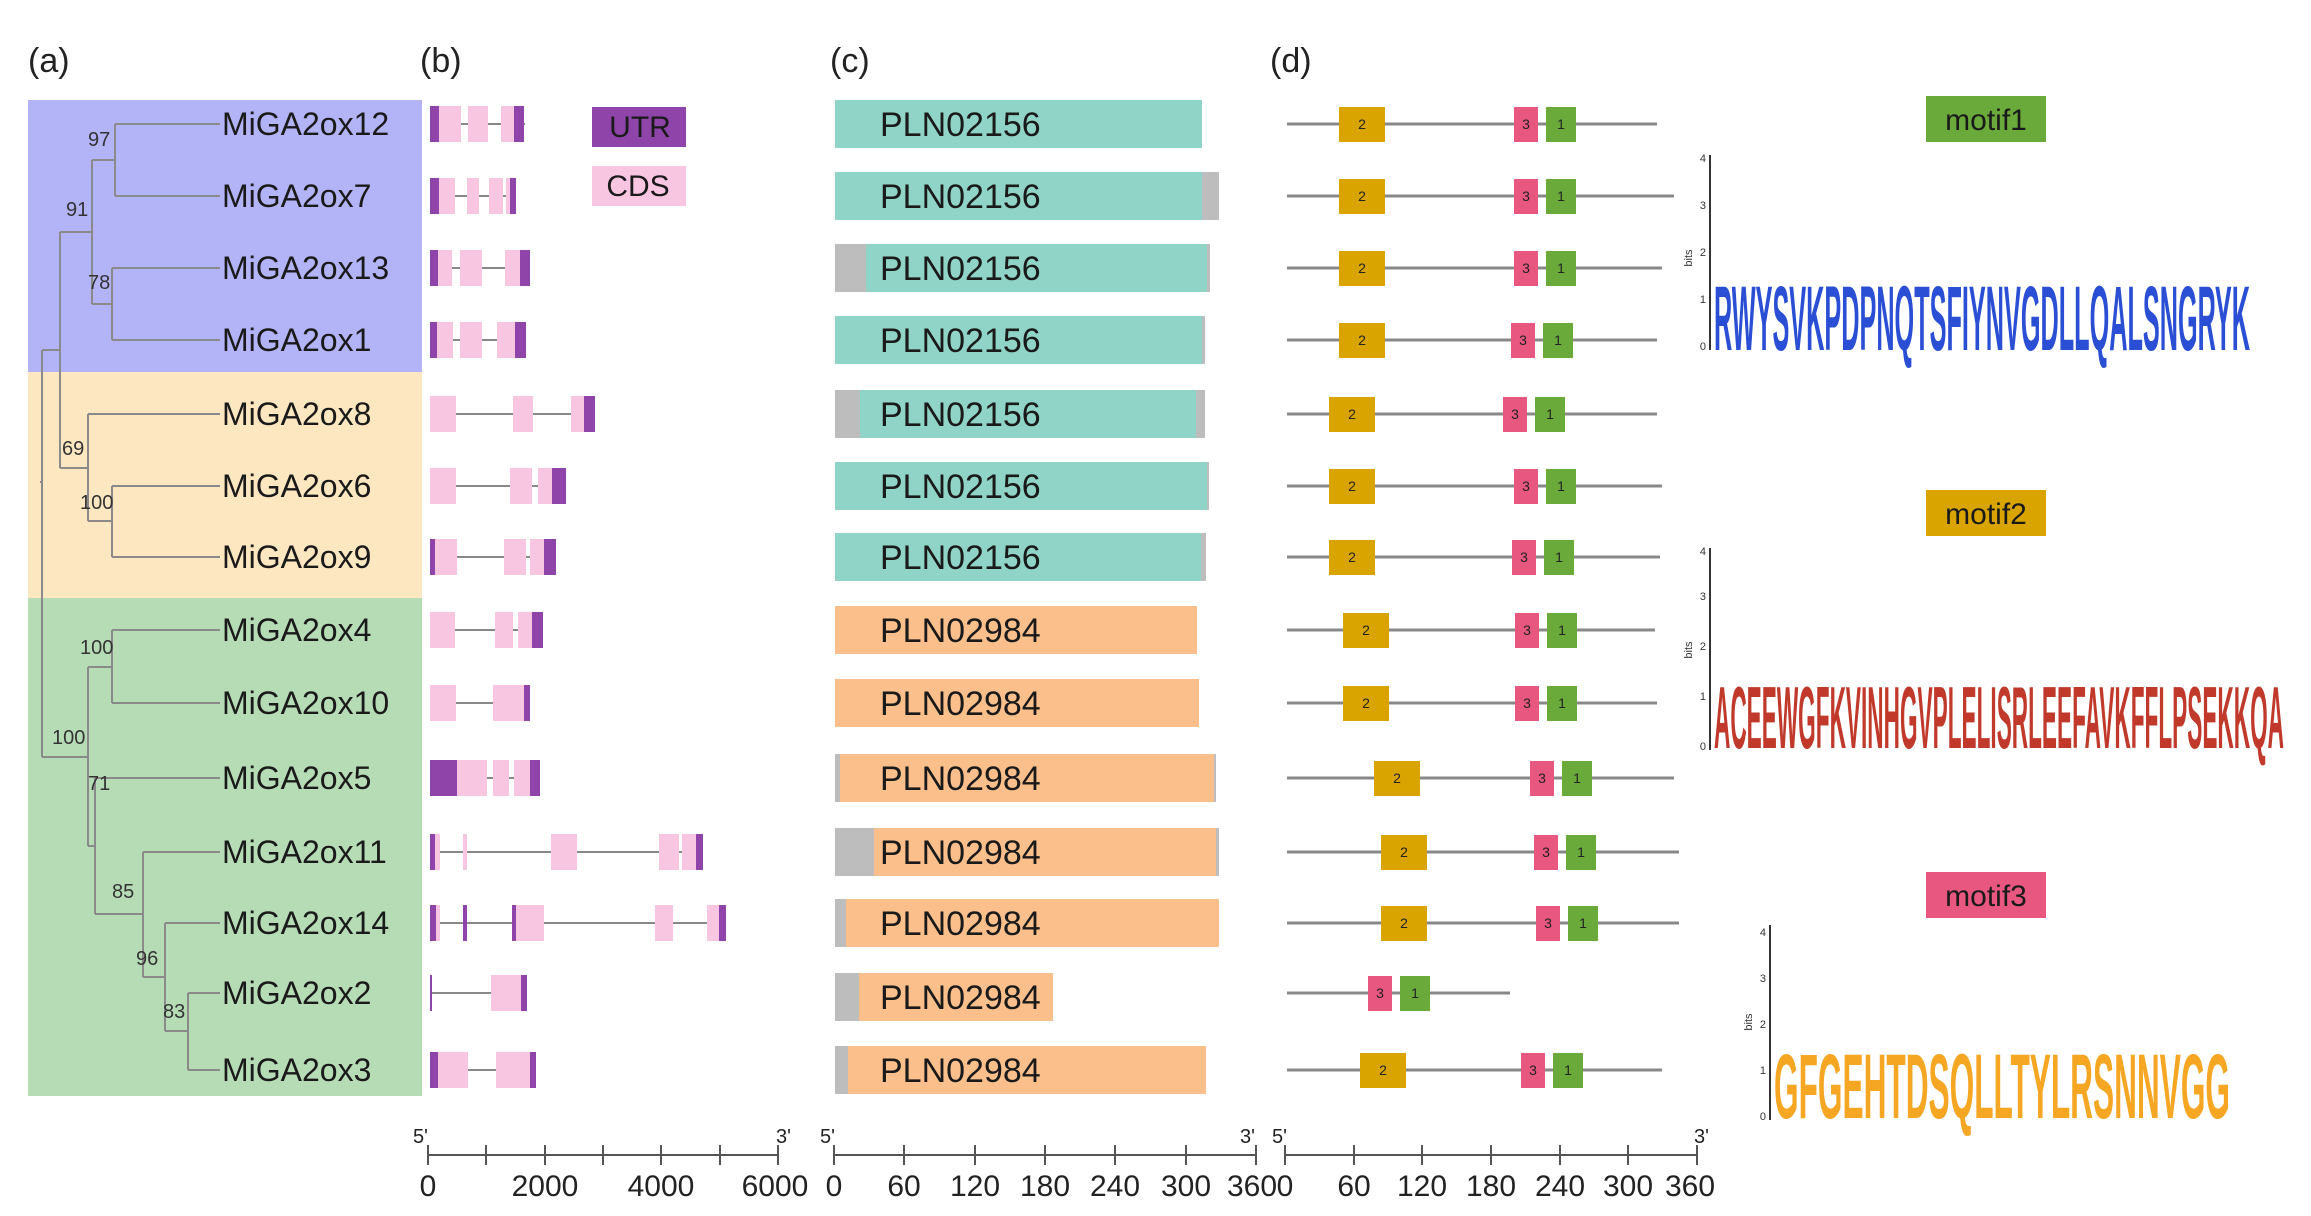 This screenshot has width=2311, height=1216. What do you see at coordinates (96, 503) in the screenshot?
I see `bootstrap-value: 100` at bounding box center [96, 503].